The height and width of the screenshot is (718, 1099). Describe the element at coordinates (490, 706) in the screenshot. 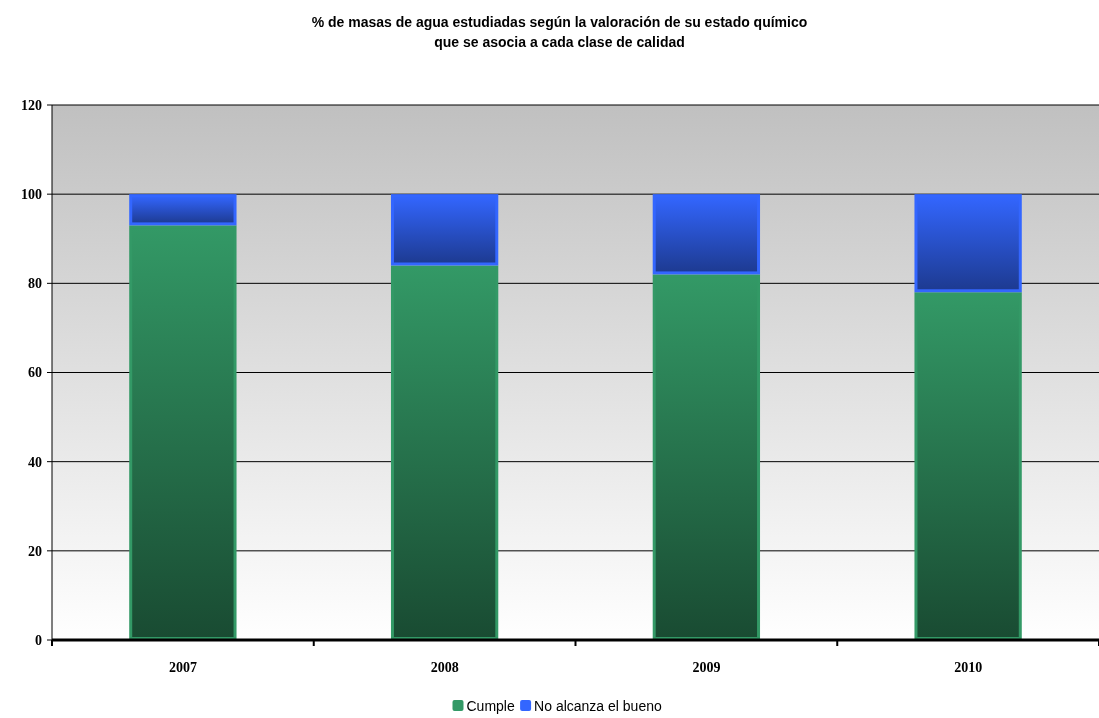

I see `legend-label: Cumple` at that location.